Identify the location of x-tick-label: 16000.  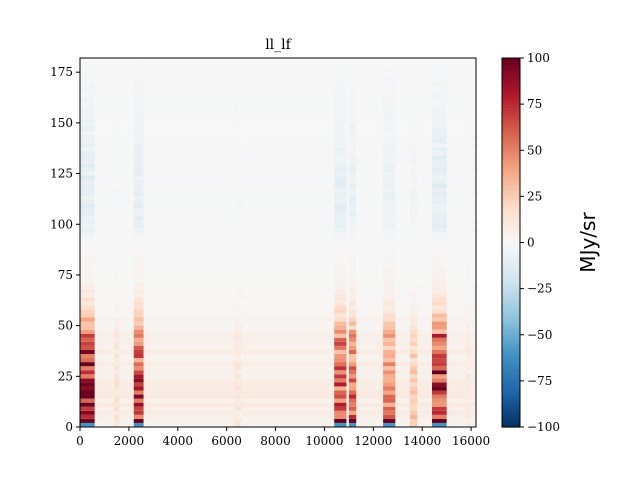
(471, 441).